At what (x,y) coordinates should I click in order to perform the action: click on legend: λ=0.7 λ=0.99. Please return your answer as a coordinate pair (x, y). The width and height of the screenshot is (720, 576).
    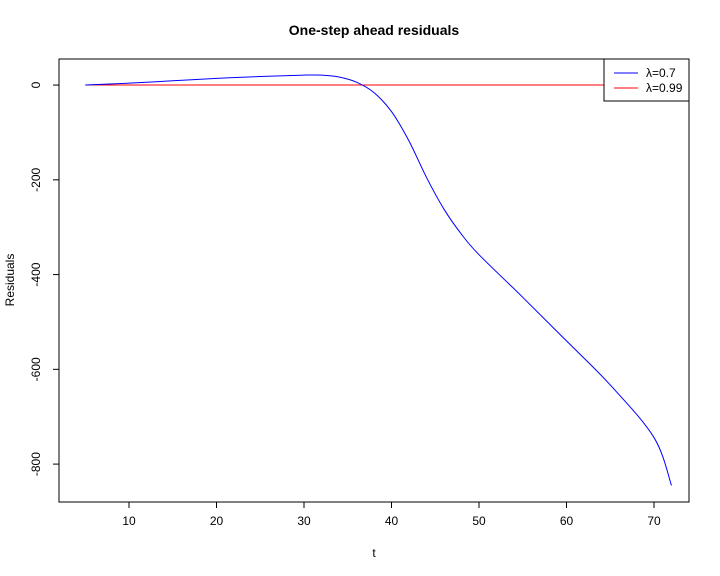
    Looking at the image, I should click on (646, 80).